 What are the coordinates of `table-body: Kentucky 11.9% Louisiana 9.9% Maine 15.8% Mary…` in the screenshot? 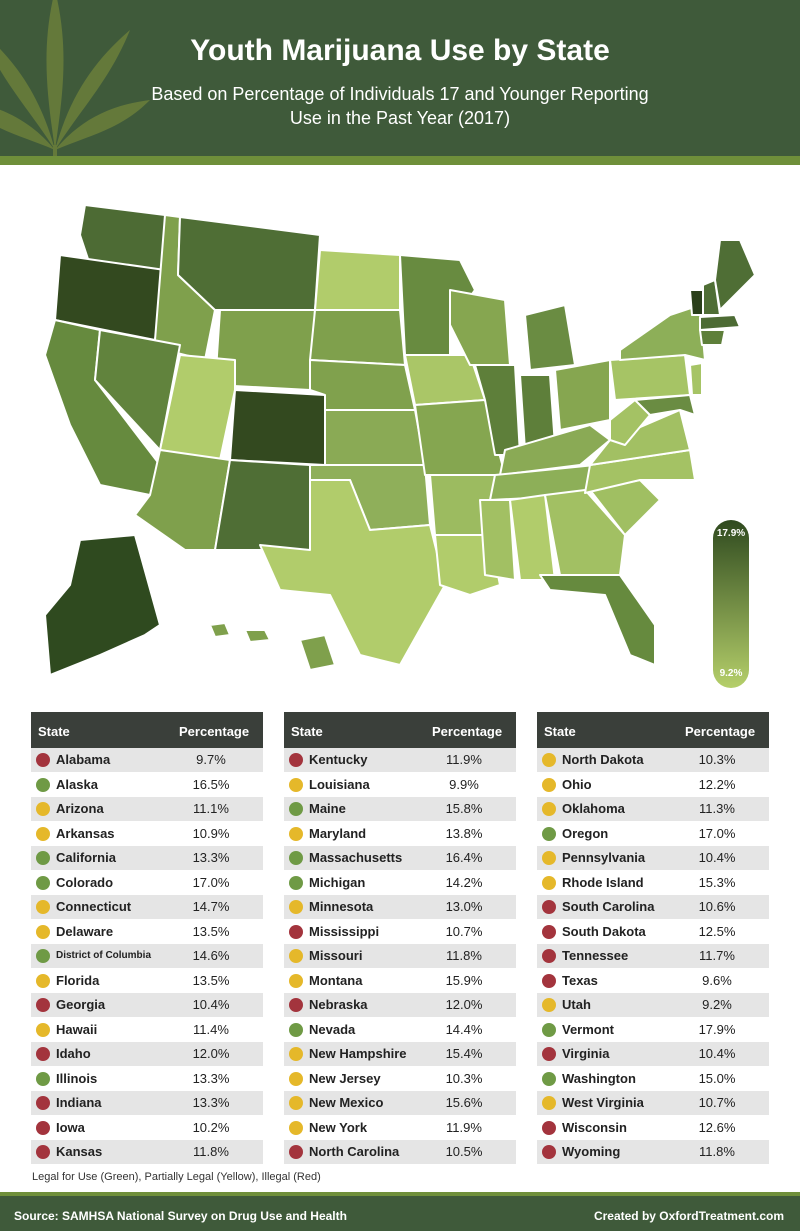 It's located at (400, 956).